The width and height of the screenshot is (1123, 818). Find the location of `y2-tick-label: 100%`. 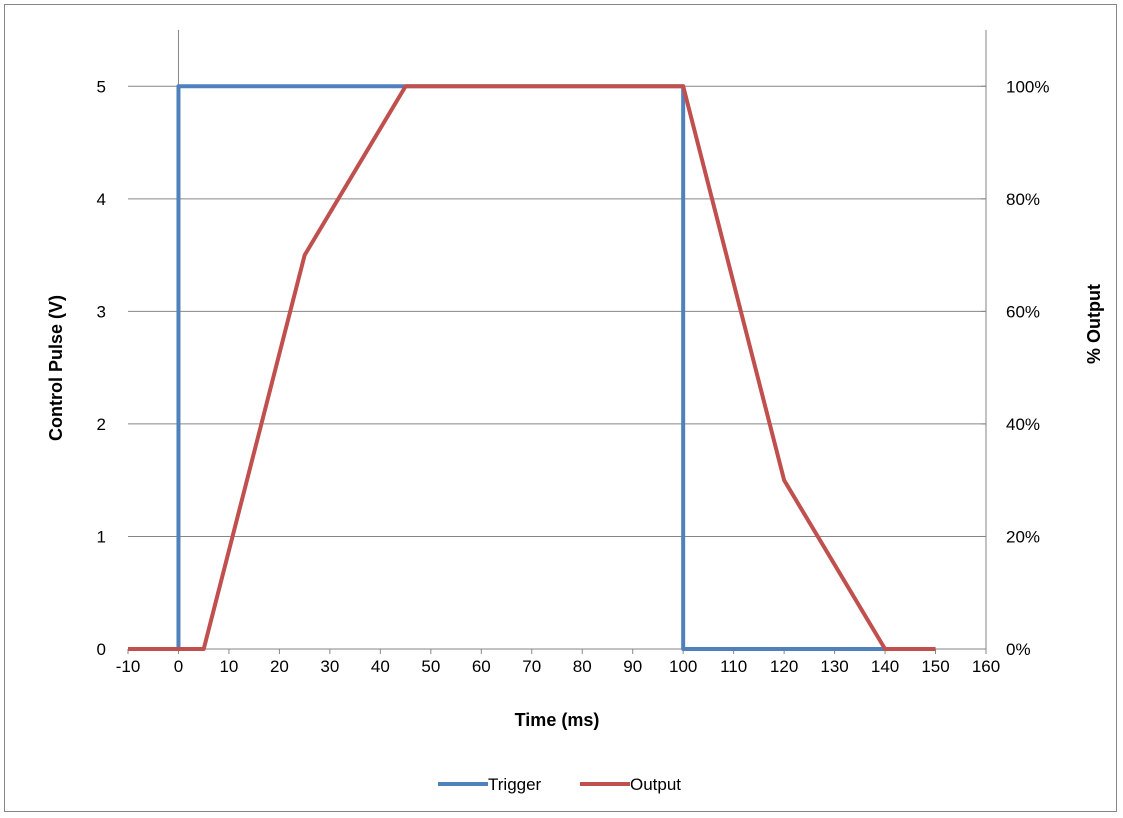

y2-tick-label: 100% is located at coordinates (1027, 86).